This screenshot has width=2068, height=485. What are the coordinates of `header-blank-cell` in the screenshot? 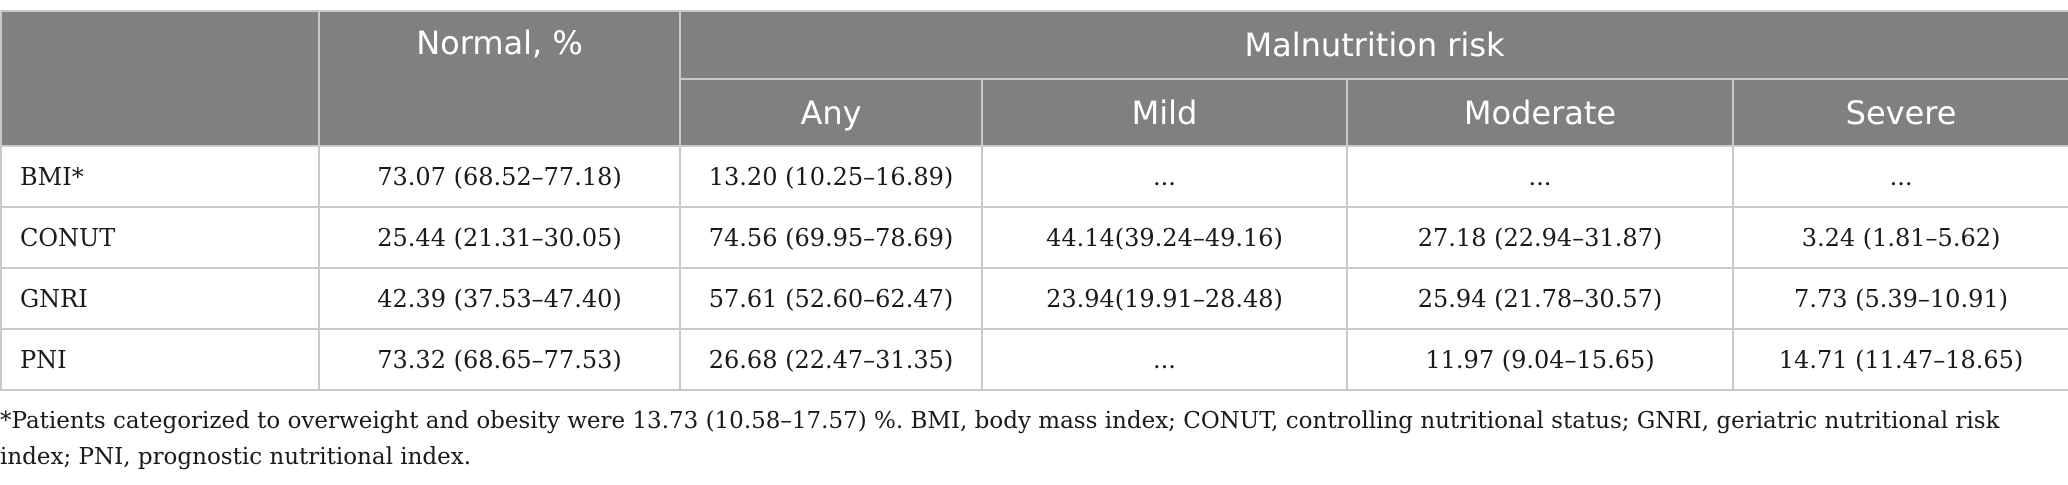 It's located at (160, 78).